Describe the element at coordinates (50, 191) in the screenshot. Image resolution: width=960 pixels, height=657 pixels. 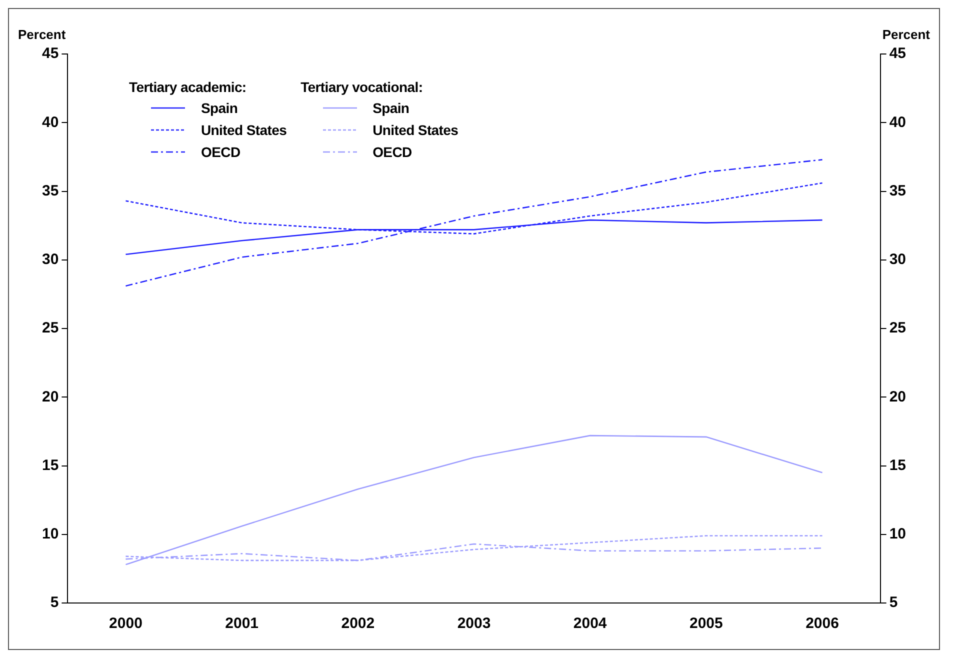
I see `y-tick-label: 35` at that location.